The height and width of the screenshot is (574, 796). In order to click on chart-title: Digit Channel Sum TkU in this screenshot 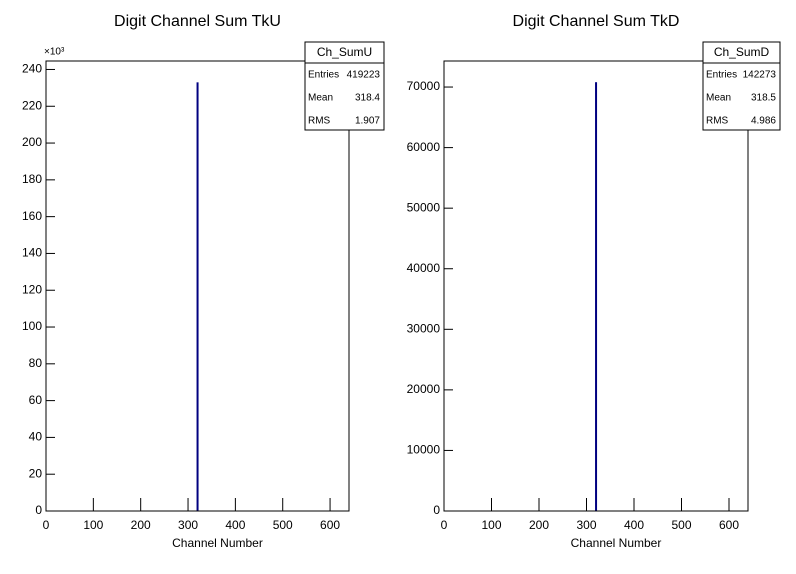, I will do `click(197, 21)`.